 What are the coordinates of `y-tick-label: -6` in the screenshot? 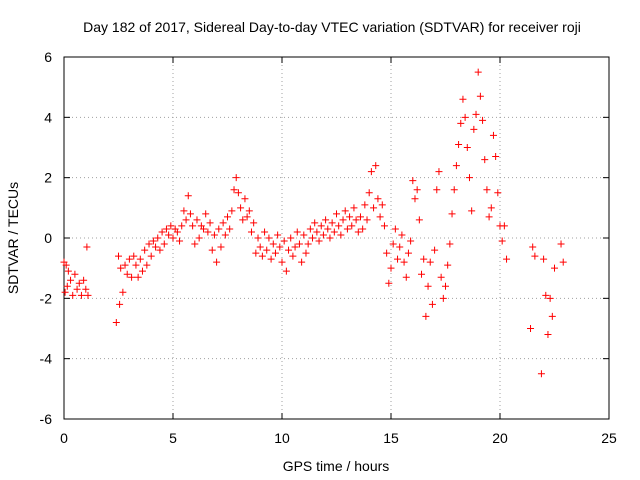 It's located at (46, 419).